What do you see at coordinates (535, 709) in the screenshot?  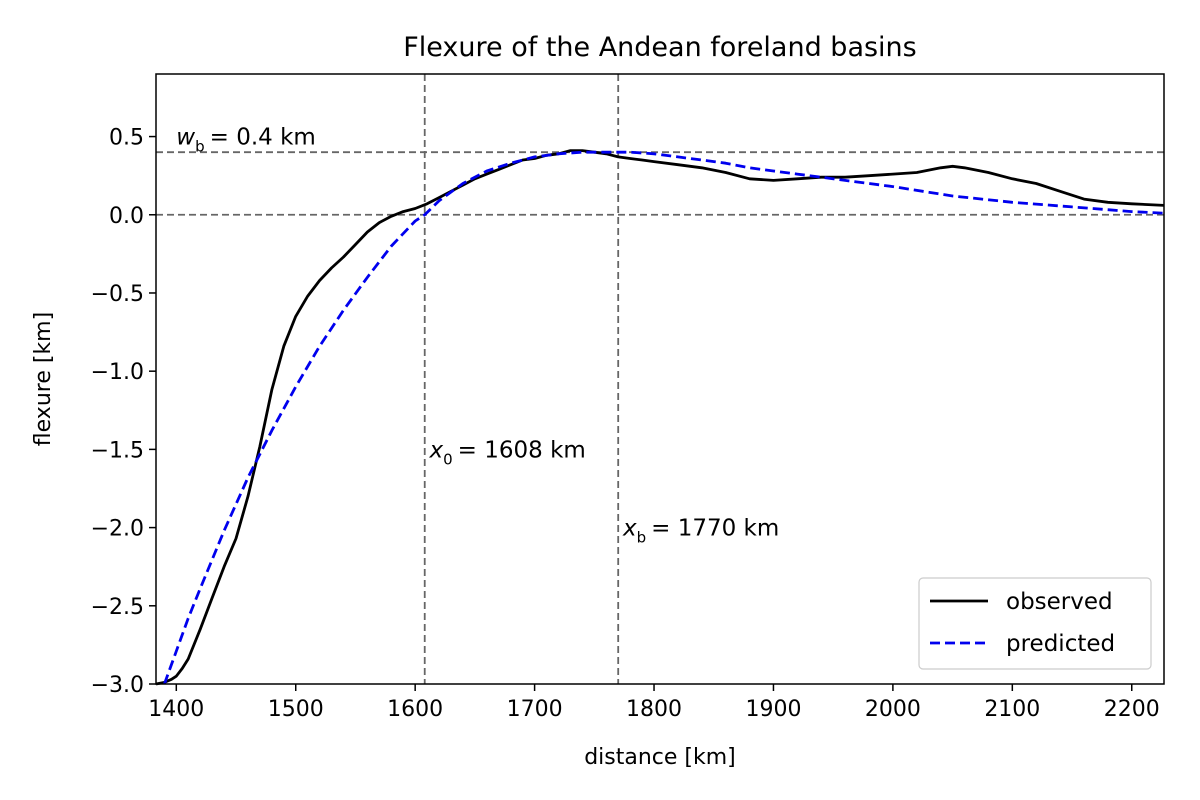 I see `x-tick-label: 1700` at bounding box center [535, 709].